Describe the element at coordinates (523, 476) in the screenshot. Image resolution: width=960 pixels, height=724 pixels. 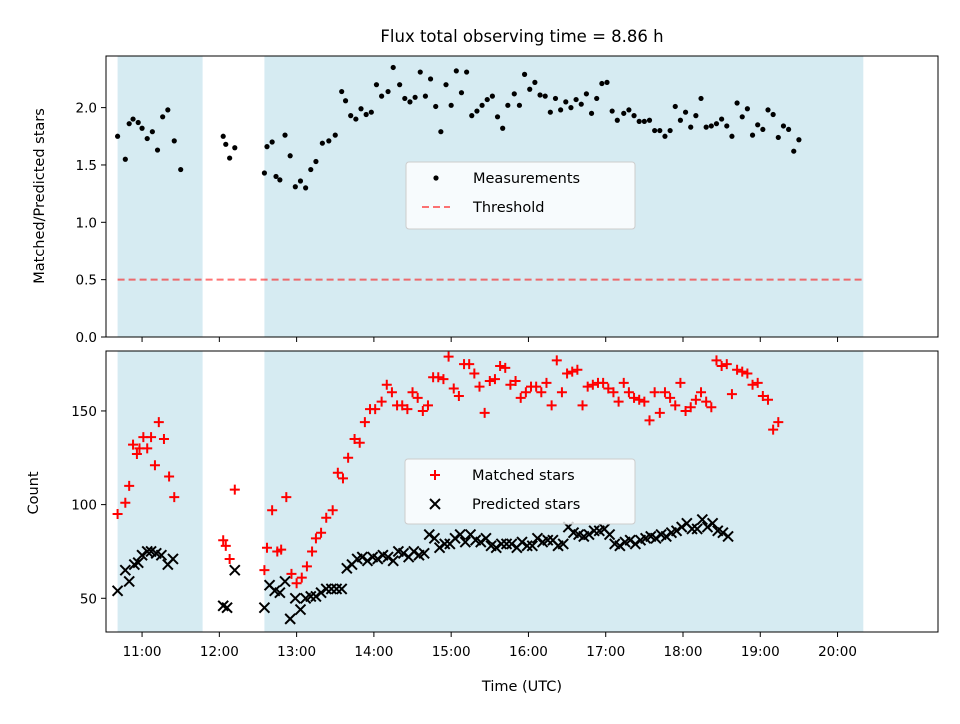
I see `legend-label: Matched stars` at that location.